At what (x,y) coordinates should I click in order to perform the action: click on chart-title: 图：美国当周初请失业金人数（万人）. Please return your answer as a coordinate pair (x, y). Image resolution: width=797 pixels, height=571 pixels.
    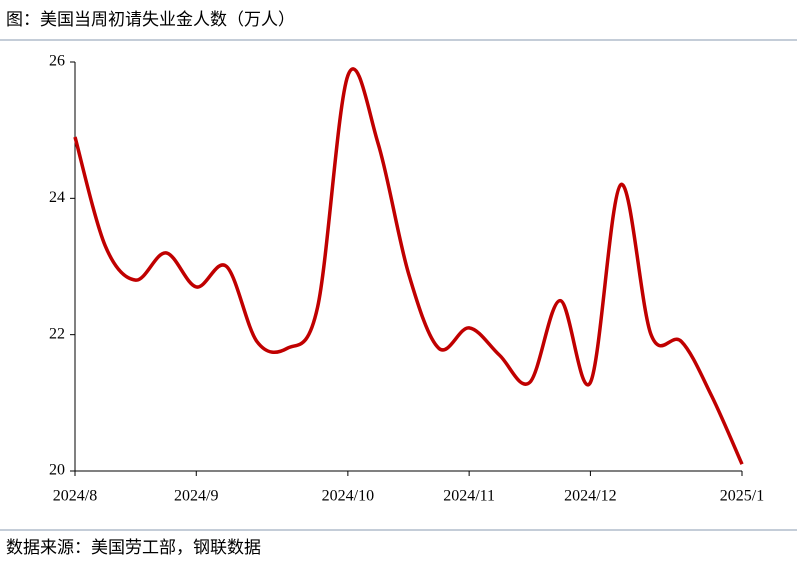
    Looking at the image, I should click on (150, 20).